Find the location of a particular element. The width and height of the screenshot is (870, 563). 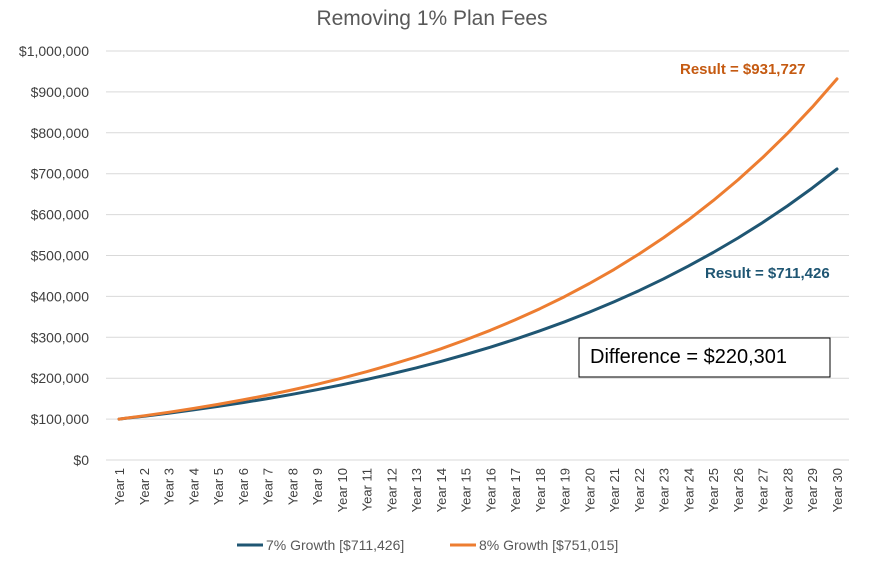

x-tick-label: Year 13 is located at coordinates (416, 490).